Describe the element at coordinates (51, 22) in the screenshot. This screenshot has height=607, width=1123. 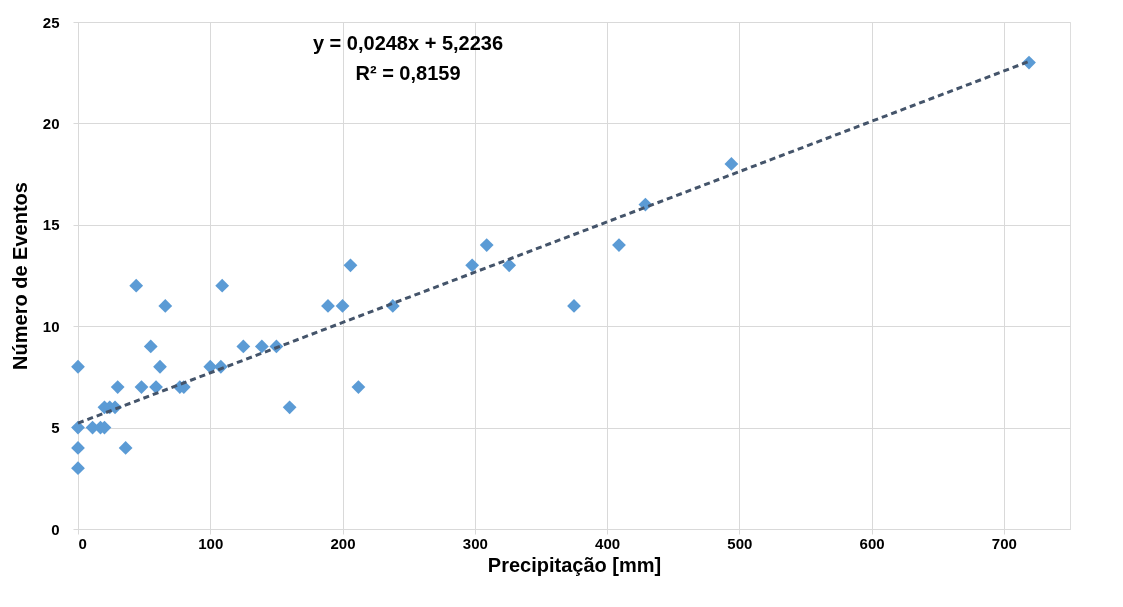
I see `y-tick-label: 25` at that location.